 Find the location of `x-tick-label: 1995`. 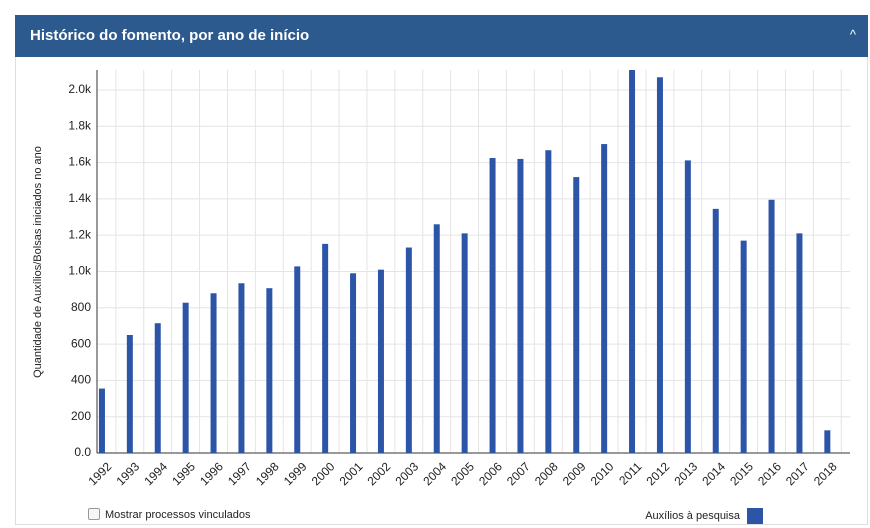

x-tick-label: 1995 is located at coordinates (183, 473).